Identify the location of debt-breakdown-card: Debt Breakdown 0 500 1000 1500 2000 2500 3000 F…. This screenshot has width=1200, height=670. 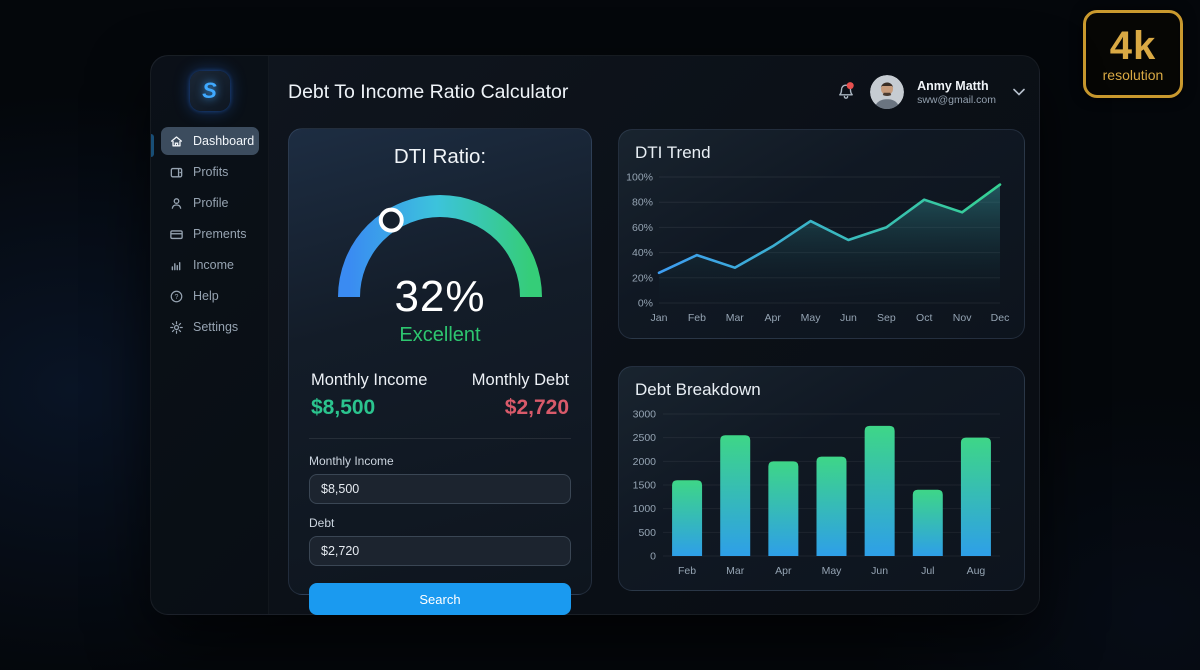
(821, 478).